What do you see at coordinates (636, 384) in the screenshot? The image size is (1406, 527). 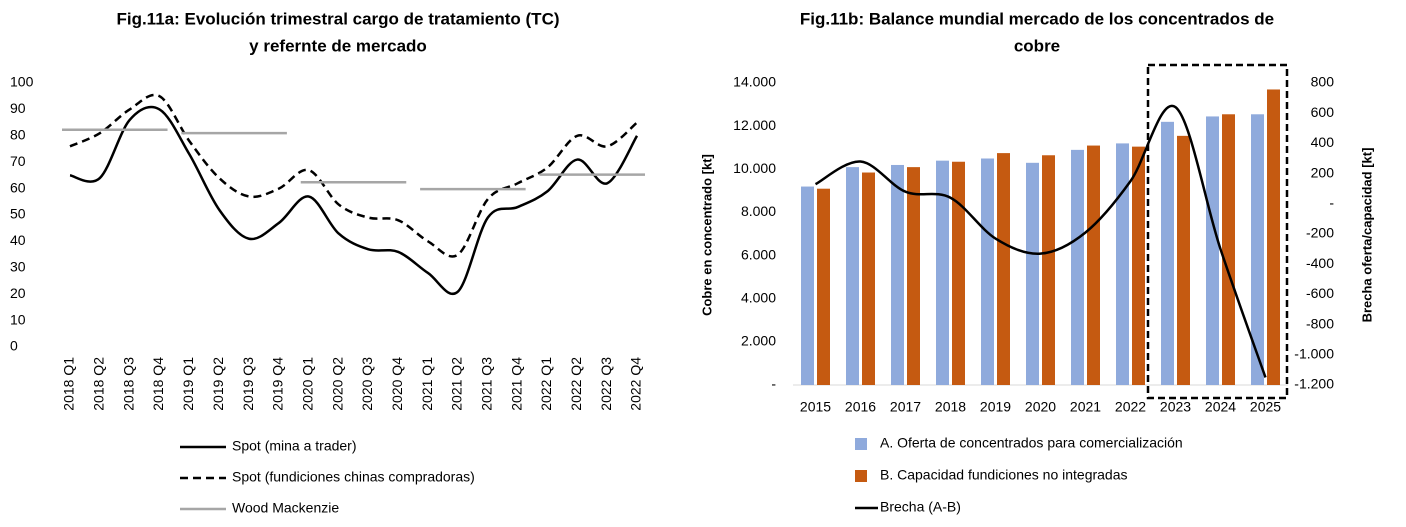 I see `x-tick-label: 2022 Q4` at bounding box center [636, 384].